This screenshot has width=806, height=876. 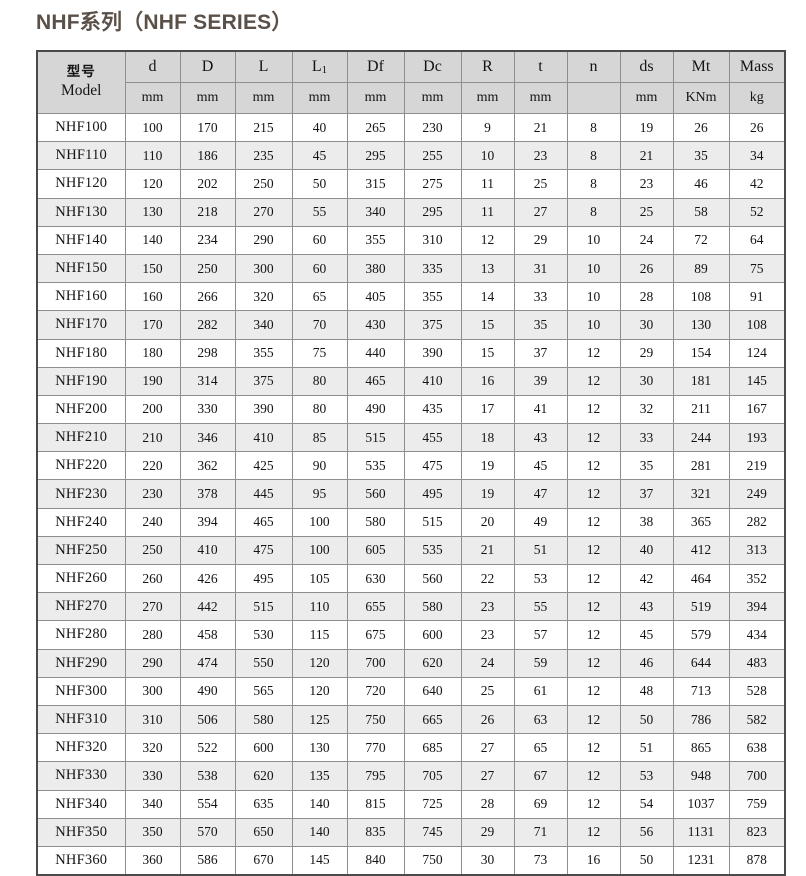 I want to click on cell-Mass: 700, so click(x=757, y=776).